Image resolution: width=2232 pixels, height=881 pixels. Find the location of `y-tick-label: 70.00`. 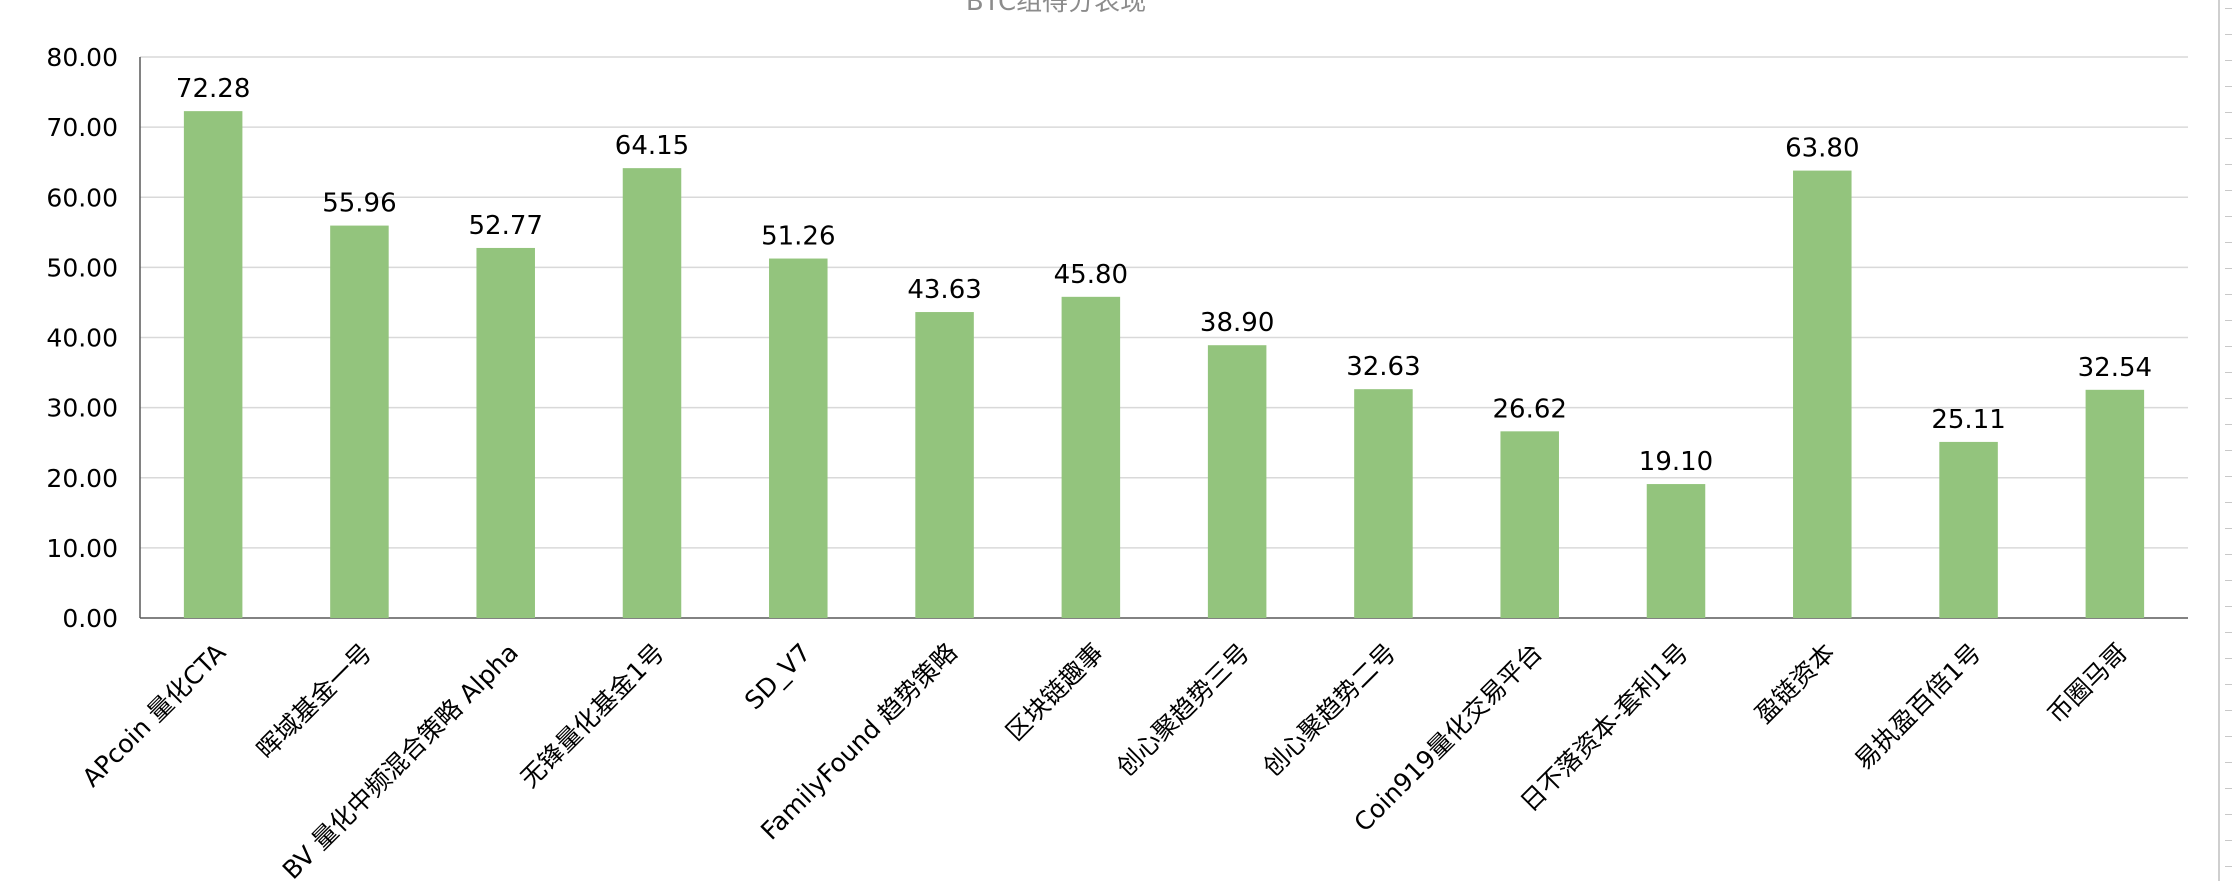

y-tick-label: 70.00 is located at coordinates (82, 127).